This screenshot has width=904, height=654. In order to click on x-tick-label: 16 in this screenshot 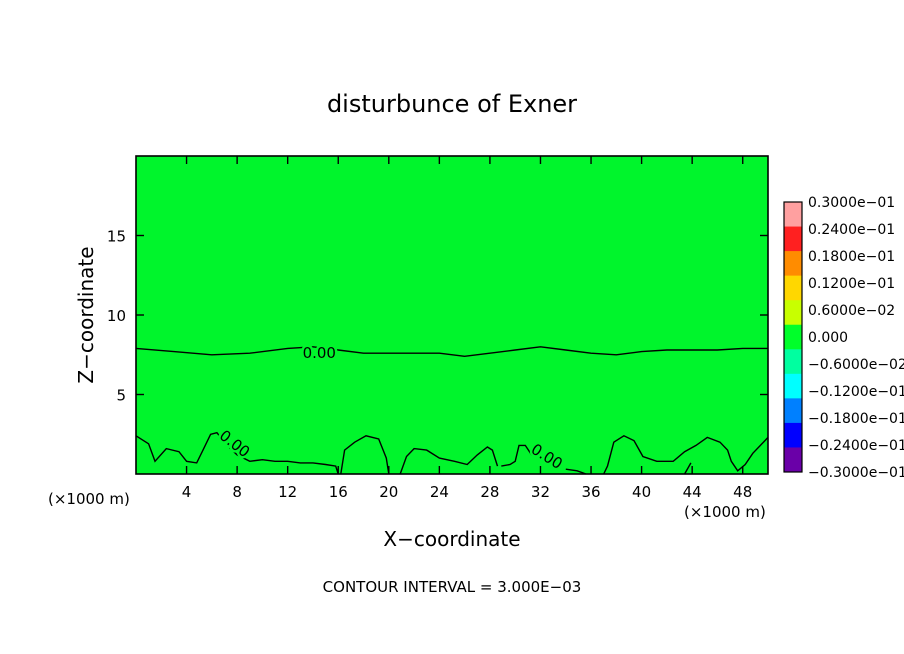, I will do `click(338, 492)`.